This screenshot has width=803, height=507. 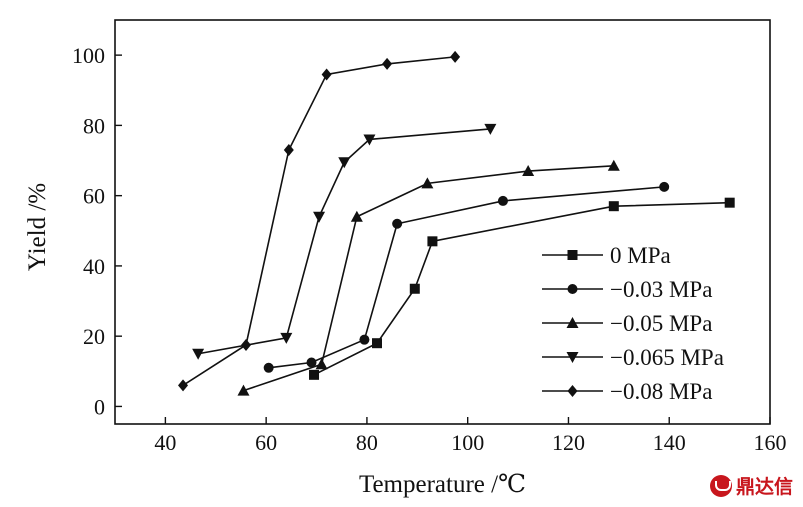 I want to click on x-tick-label: 80, so click(x=367, y=442).